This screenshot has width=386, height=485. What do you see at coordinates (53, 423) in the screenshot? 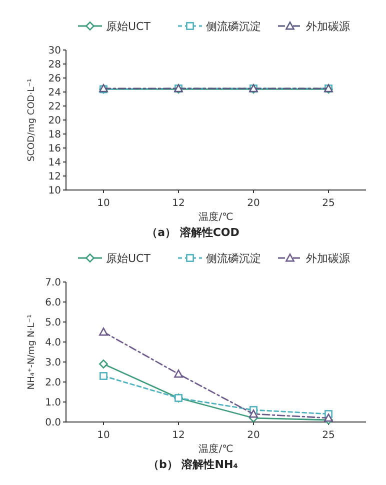
I see `y-tick-label: 0.0` at bounding box center [53, 423].